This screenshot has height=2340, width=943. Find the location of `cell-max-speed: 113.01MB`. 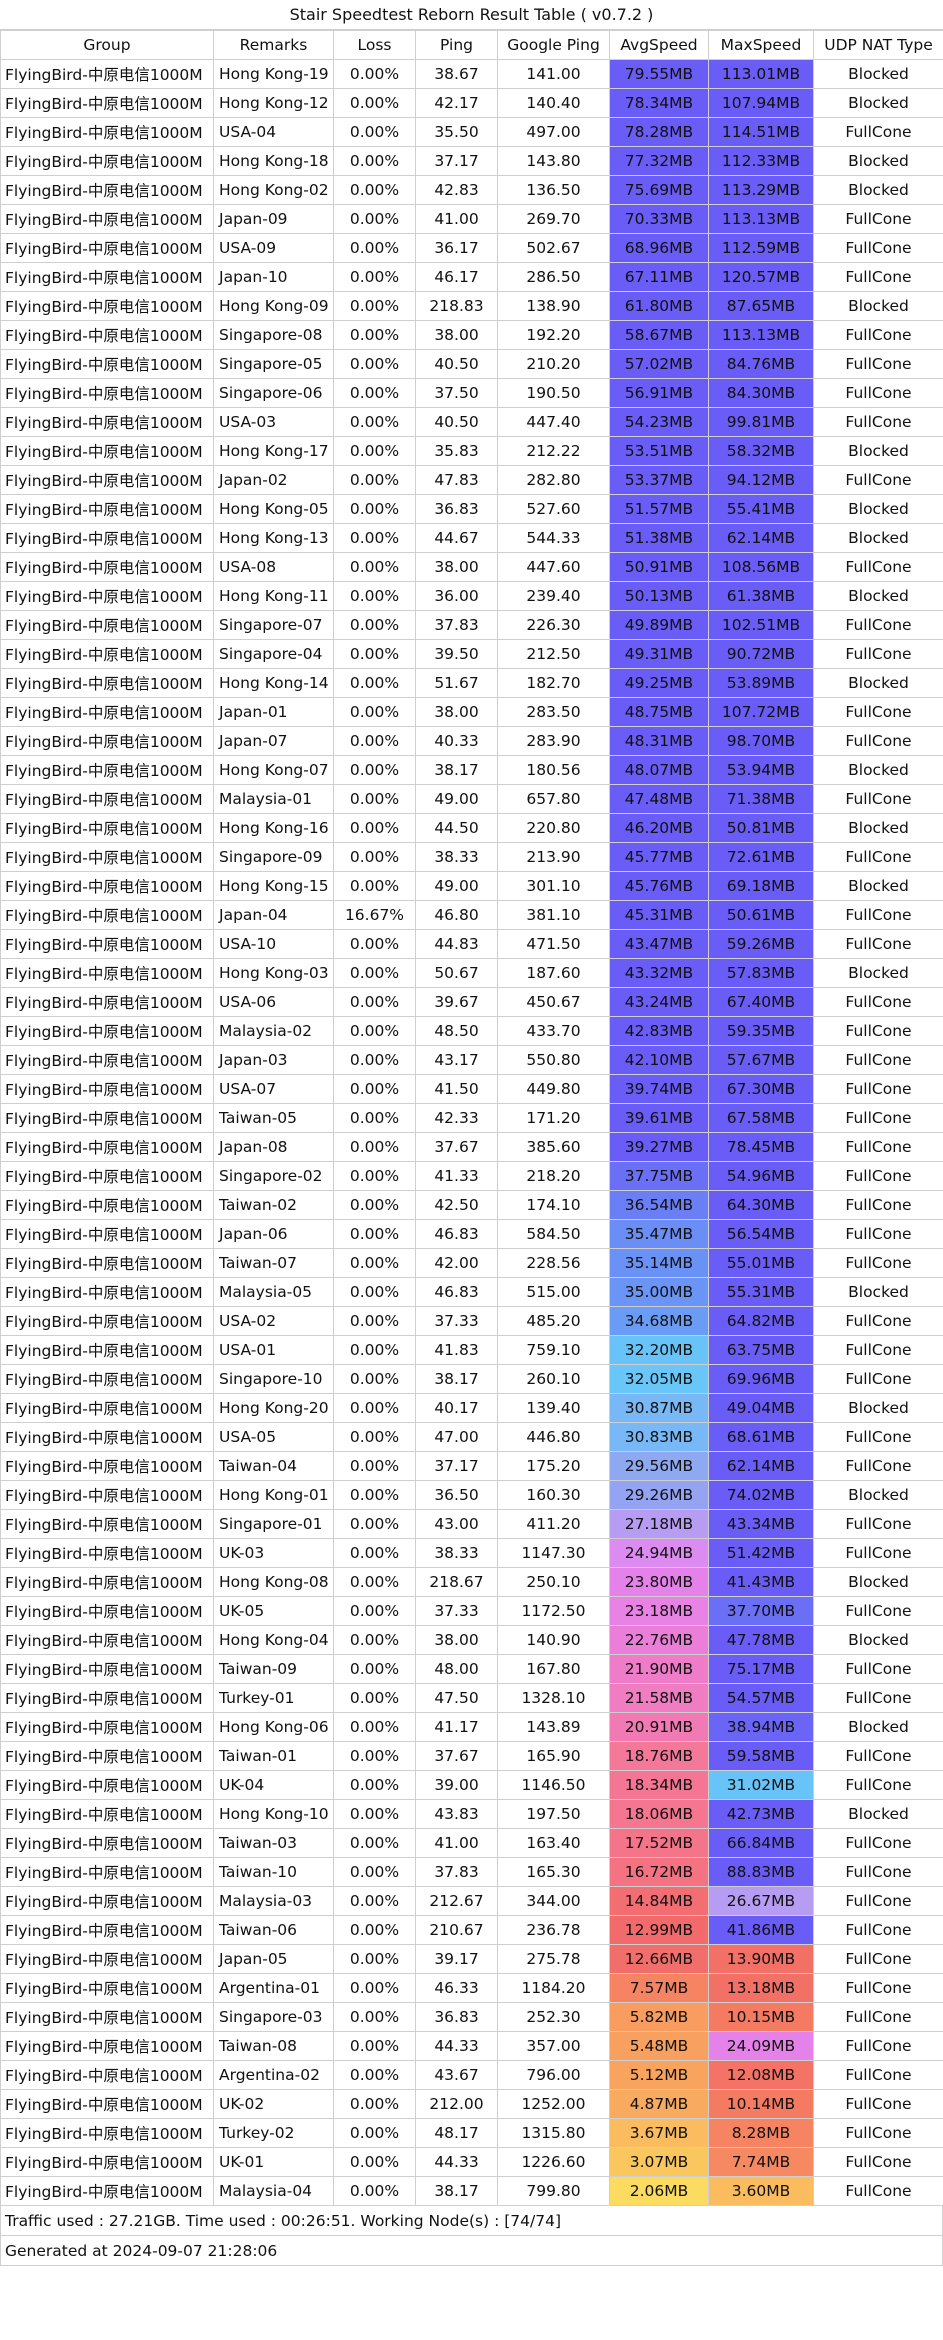

cell-max-speed: 113.01MB is located at coordinates (761, 74).